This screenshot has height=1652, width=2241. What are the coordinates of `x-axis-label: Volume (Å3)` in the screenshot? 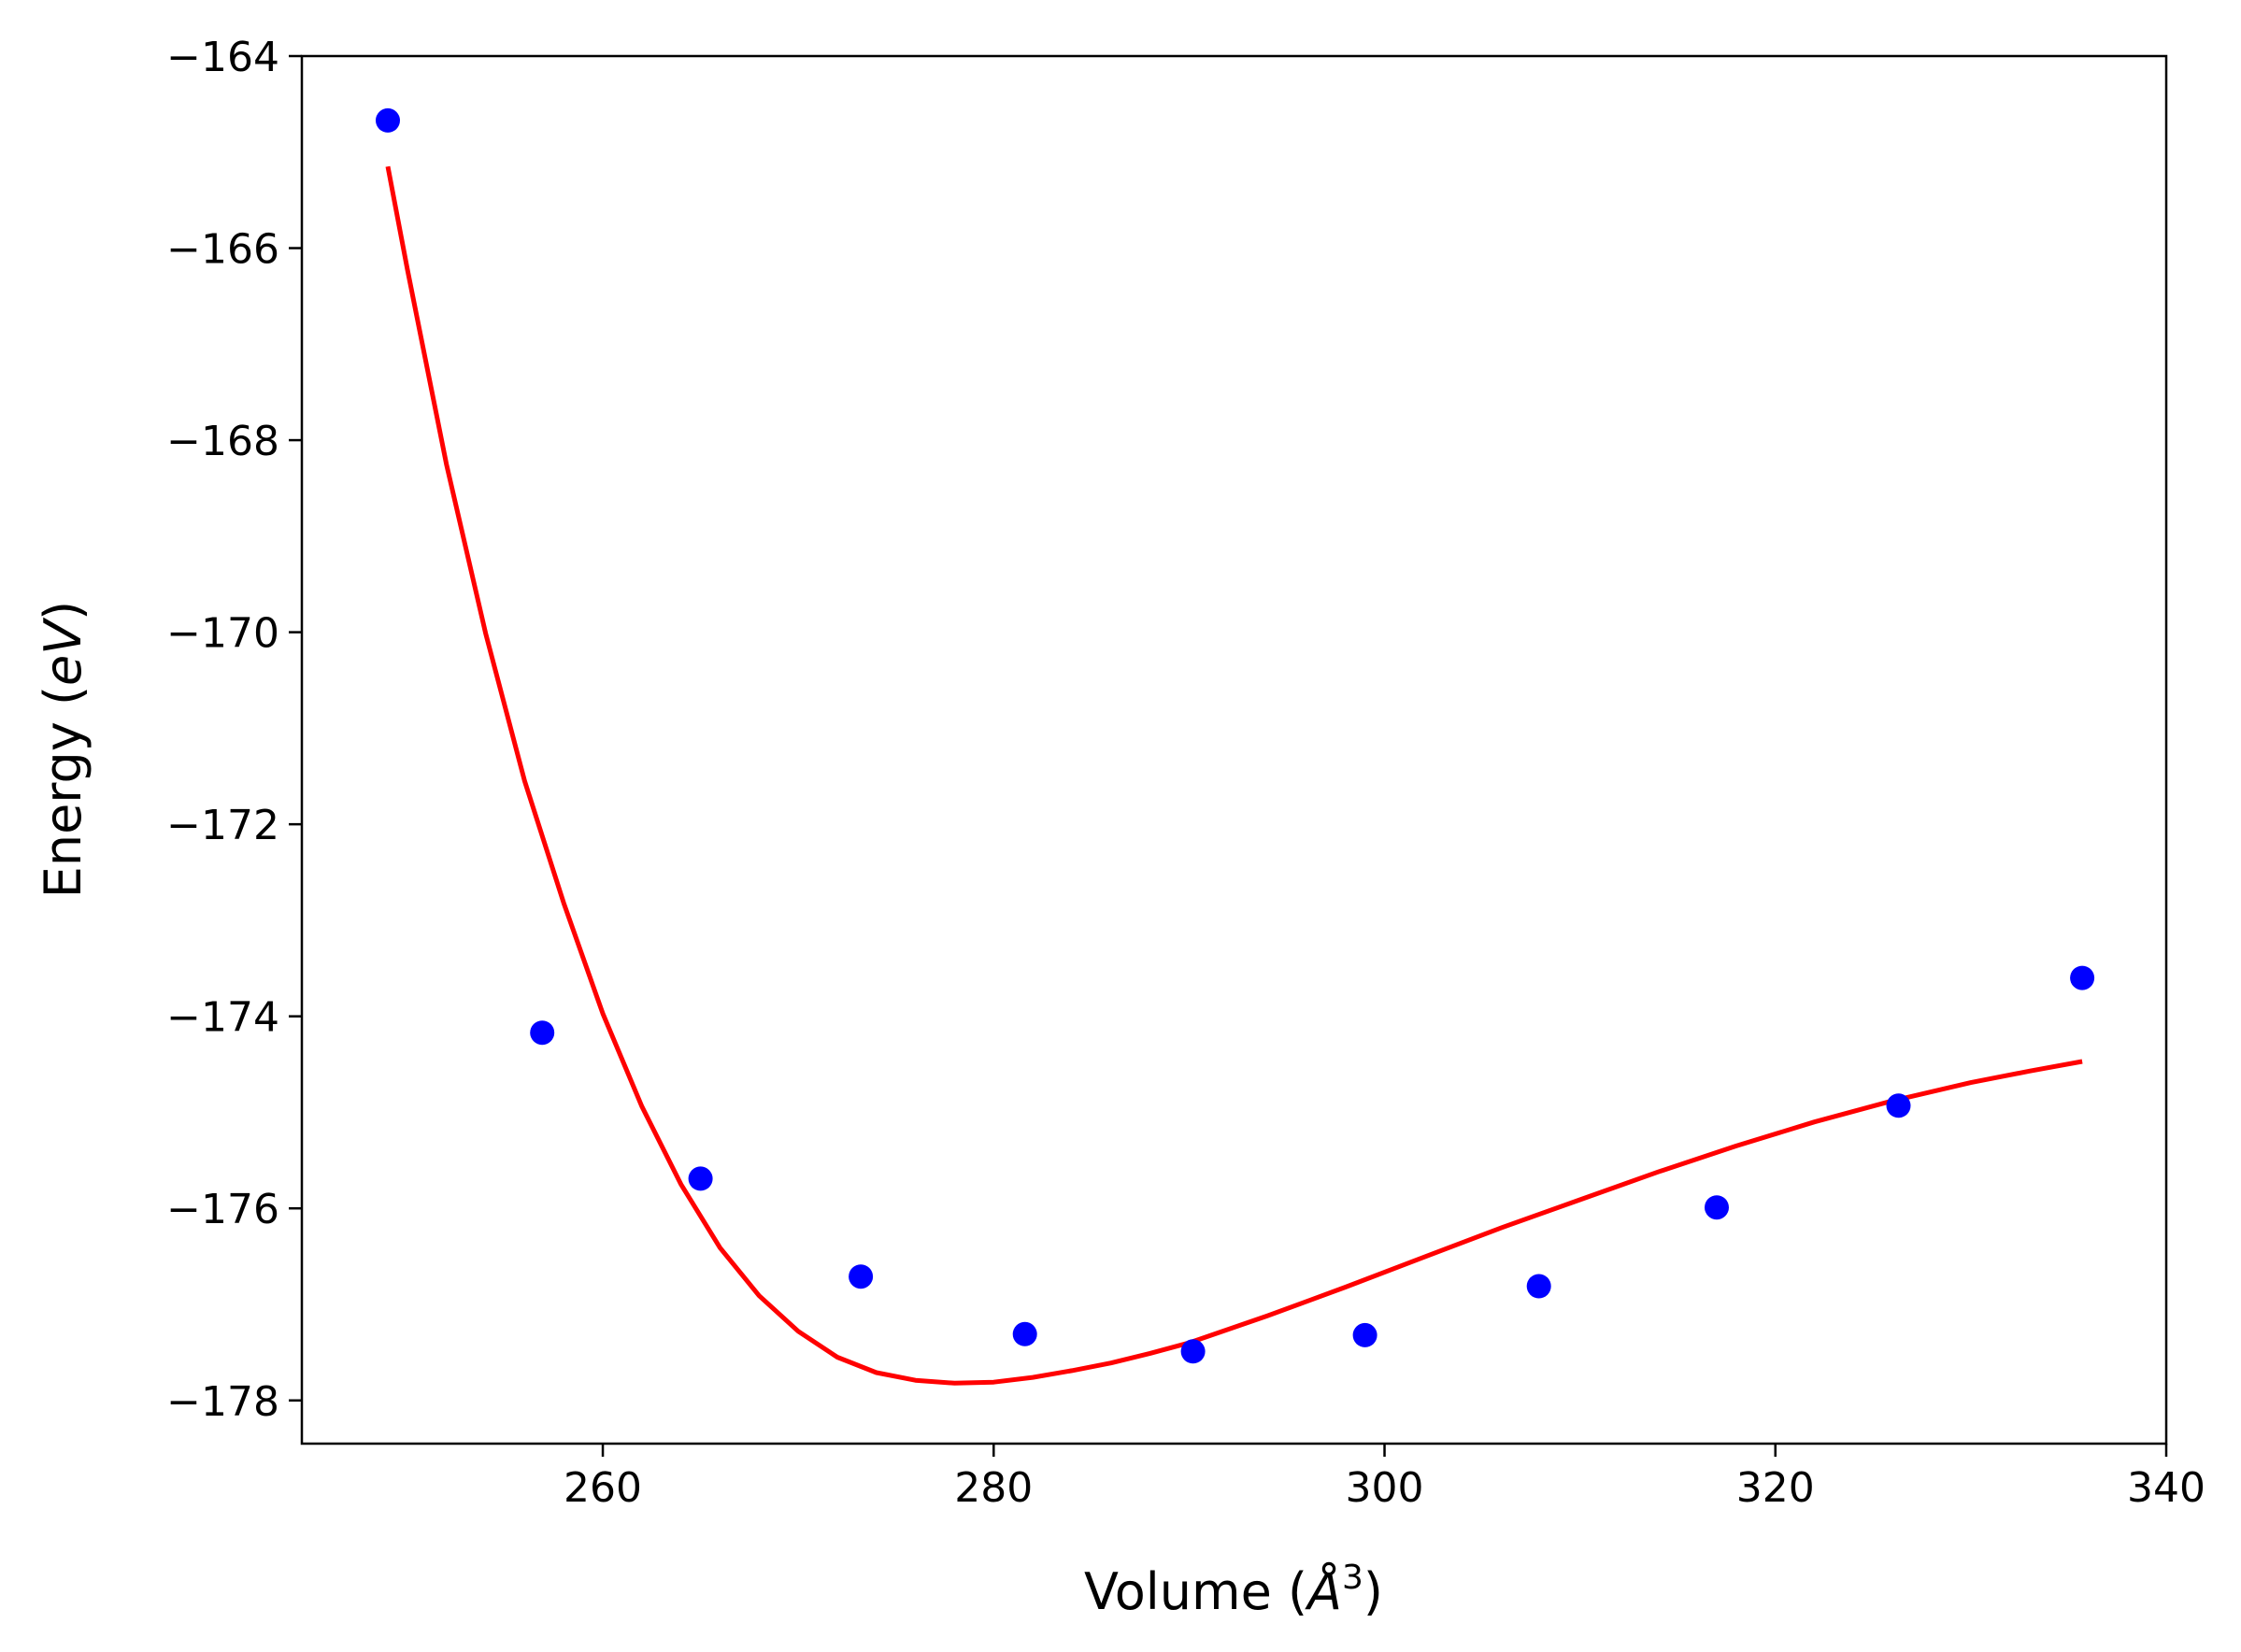 It's located at (1233, 1590).